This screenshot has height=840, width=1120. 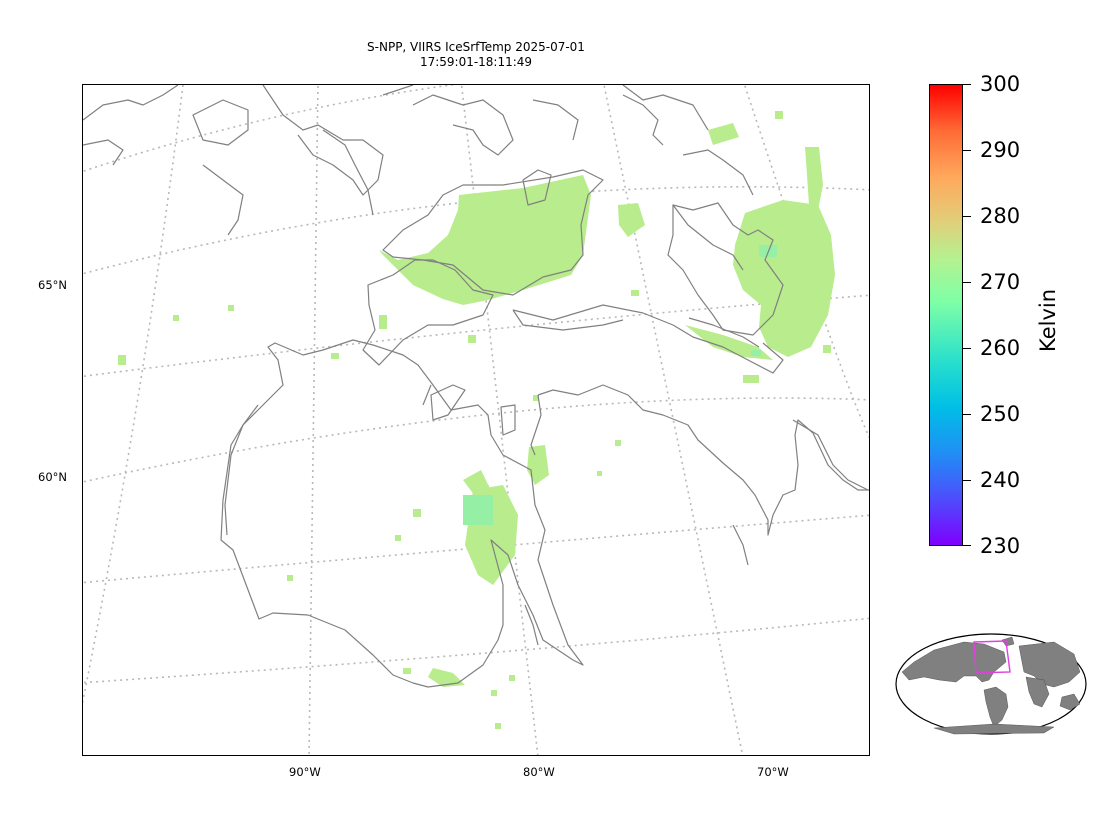 I want to click on latitude-label-65: 65°N, so click(x=52, y=285).